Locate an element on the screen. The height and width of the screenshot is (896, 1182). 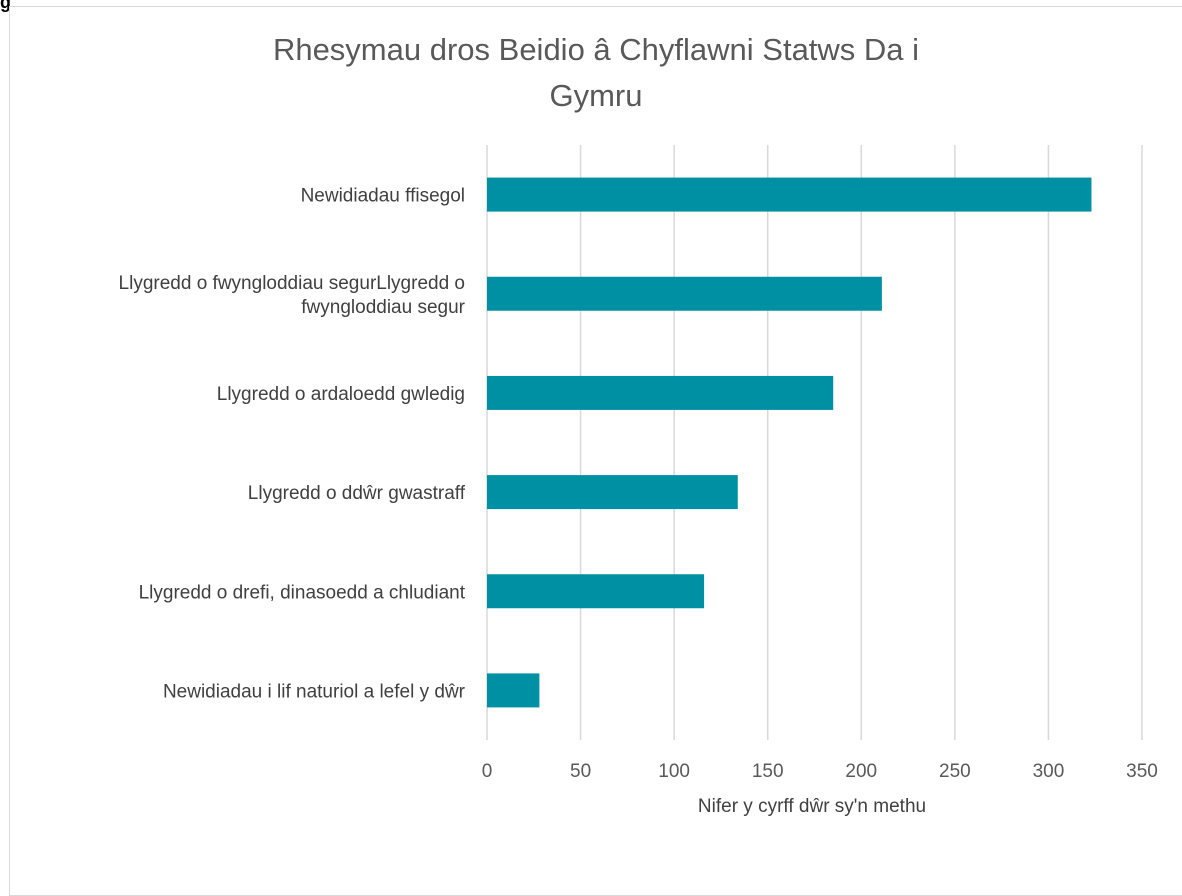
x-tick-label: 50 is located at coordinates (580, 771).